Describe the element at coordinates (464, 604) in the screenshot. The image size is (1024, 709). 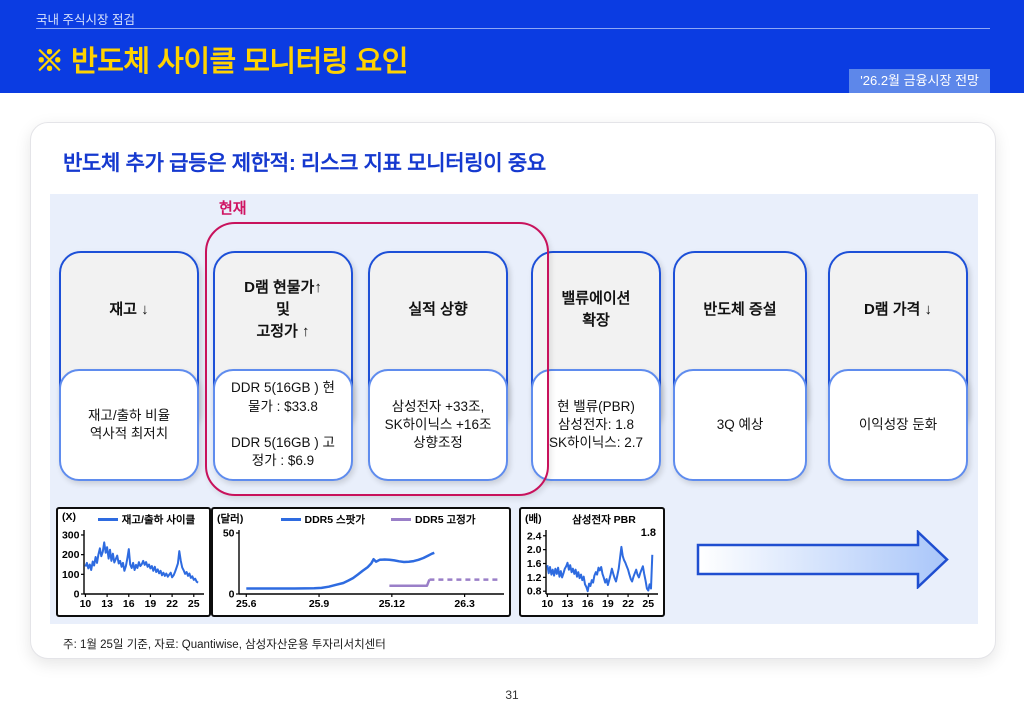
I see `svg-text: 26.3` at that location.